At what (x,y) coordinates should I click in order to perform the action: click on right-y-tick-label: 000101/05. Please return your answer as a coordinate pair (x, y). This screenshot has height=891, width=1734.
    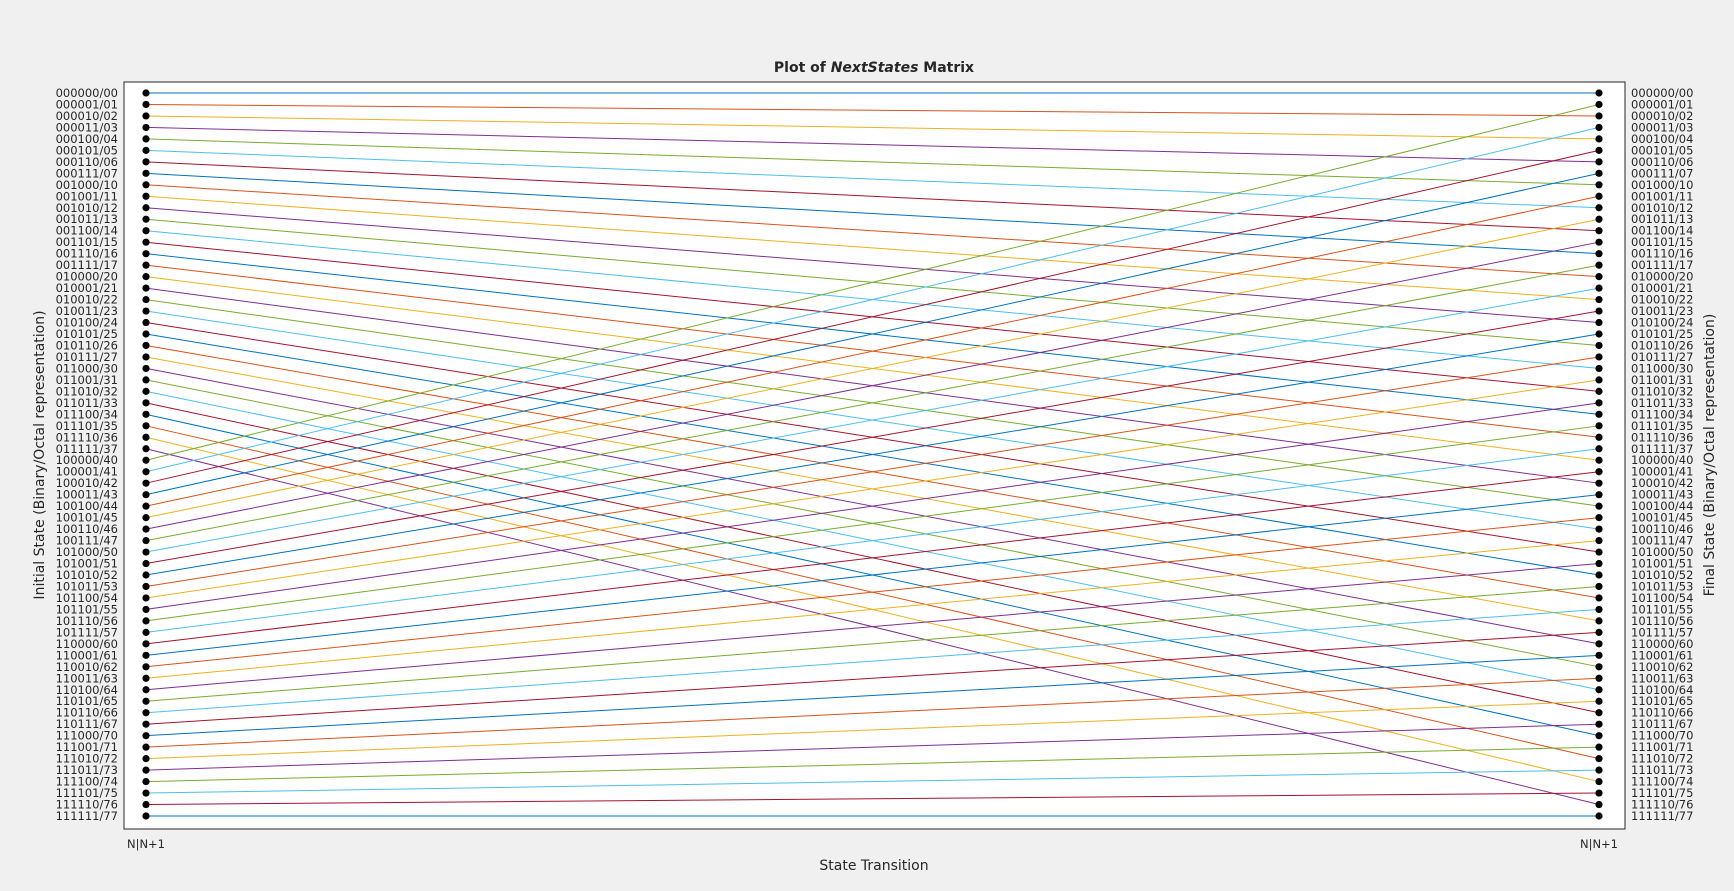
    Looking at the image, I should click on (1662, 150).